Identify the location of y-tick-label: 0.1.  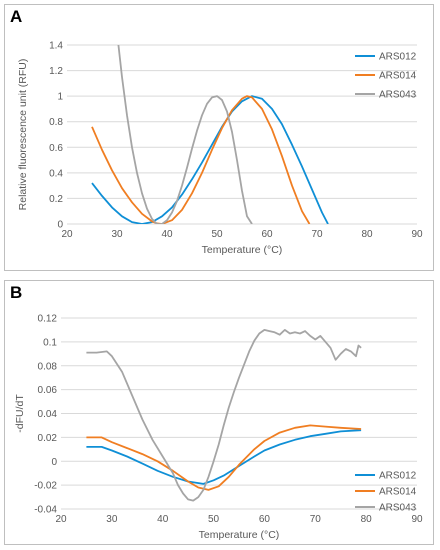
(50, 342).